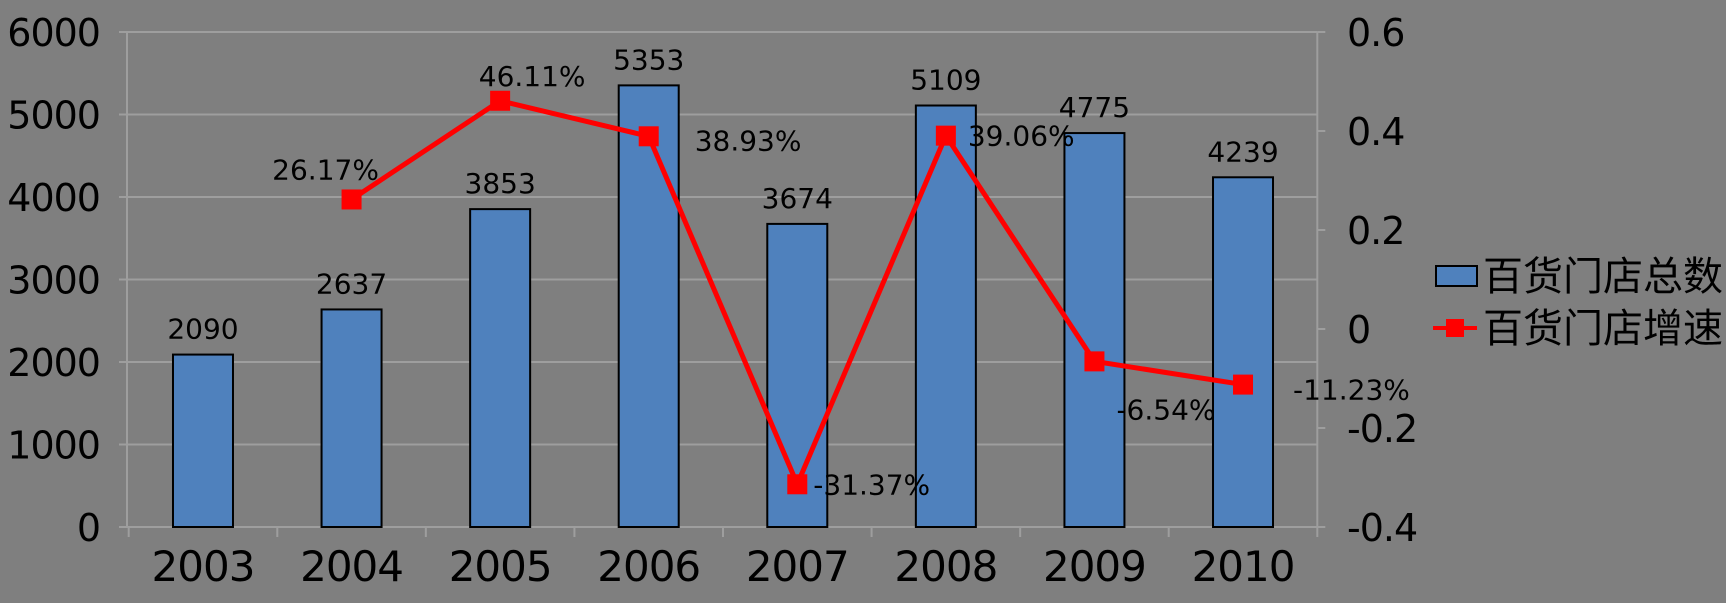 Image resolution: width=1726 pixels, height=603 pixels. What do you see at coordinates (797, 566) in the screenshot?
I see `x-axis-label-2007: 2007` at bounding box center [797, 566].